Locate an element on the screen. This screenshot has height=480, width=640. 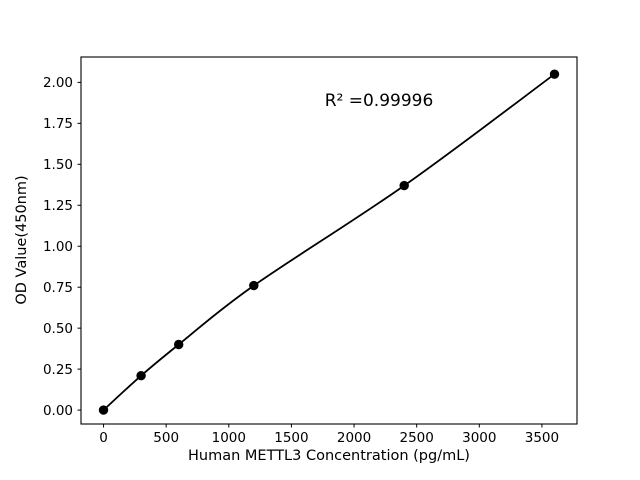
x-tick-label: 500 is located at coordinates (166, 438).